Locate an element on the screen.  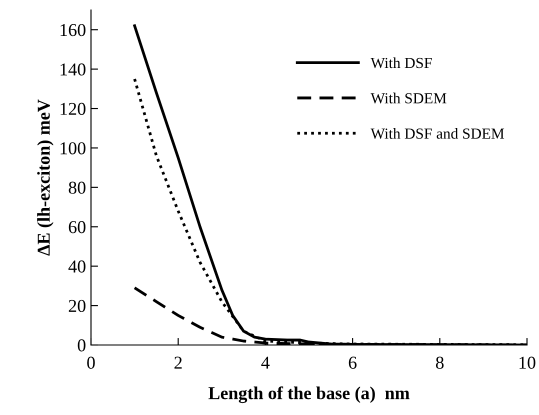
y-tick-label: 100 is located at coordinates (73, 148).